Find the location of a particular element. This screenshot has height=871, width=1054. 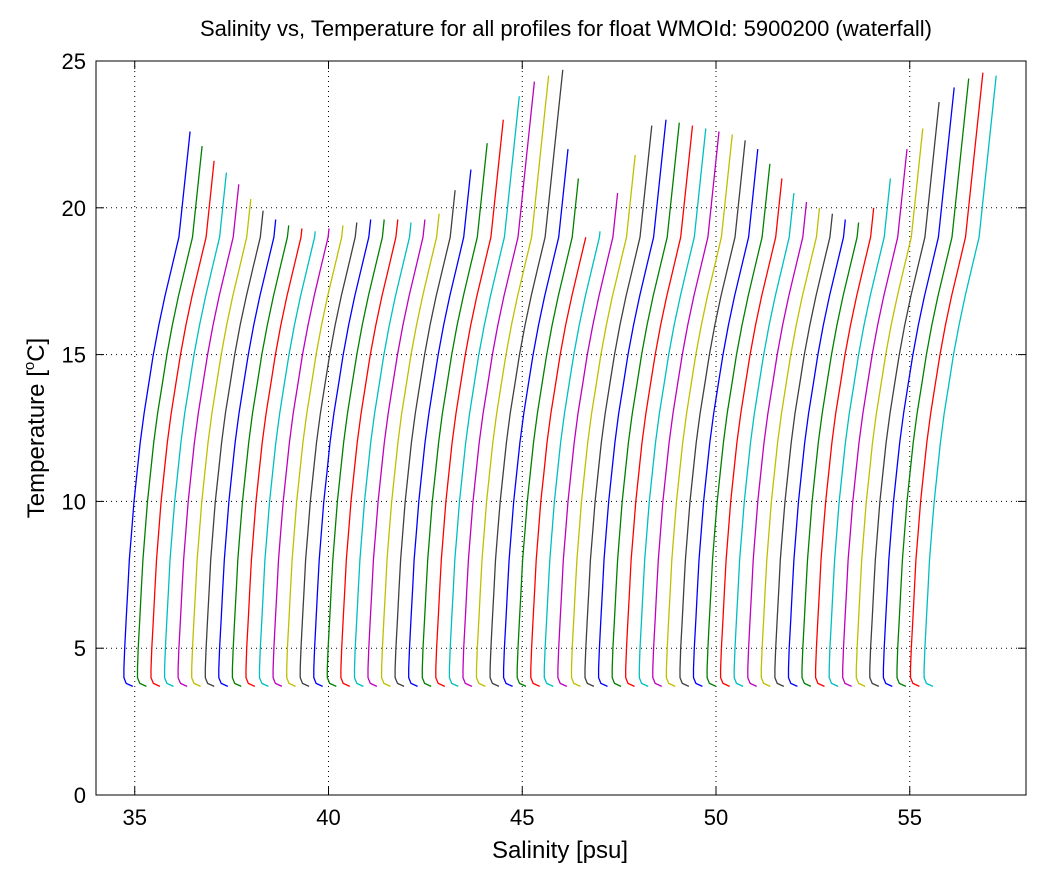

y-tick-label: 0 is located at coordinates (80, 795).